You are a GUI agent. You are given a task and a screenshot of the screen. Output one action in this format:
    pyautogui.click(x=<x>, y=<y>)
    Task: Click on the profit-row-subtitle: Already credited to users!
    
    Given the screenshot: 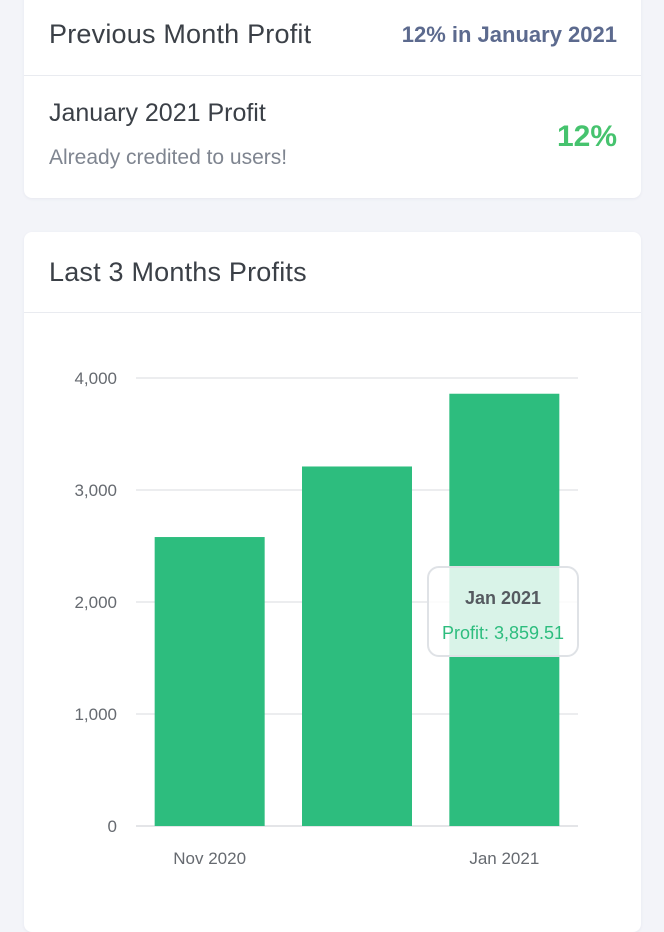 What is the action you would take?
    pyautogui.click(x=168, y=157)
    